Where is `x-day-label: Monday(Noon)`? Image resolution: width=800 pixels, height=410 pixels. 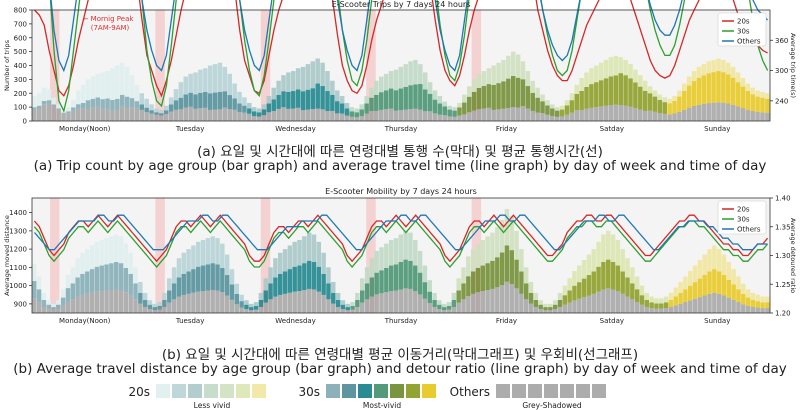
x-day-label: Monday(Noon) is located at coordinates (85, 129).